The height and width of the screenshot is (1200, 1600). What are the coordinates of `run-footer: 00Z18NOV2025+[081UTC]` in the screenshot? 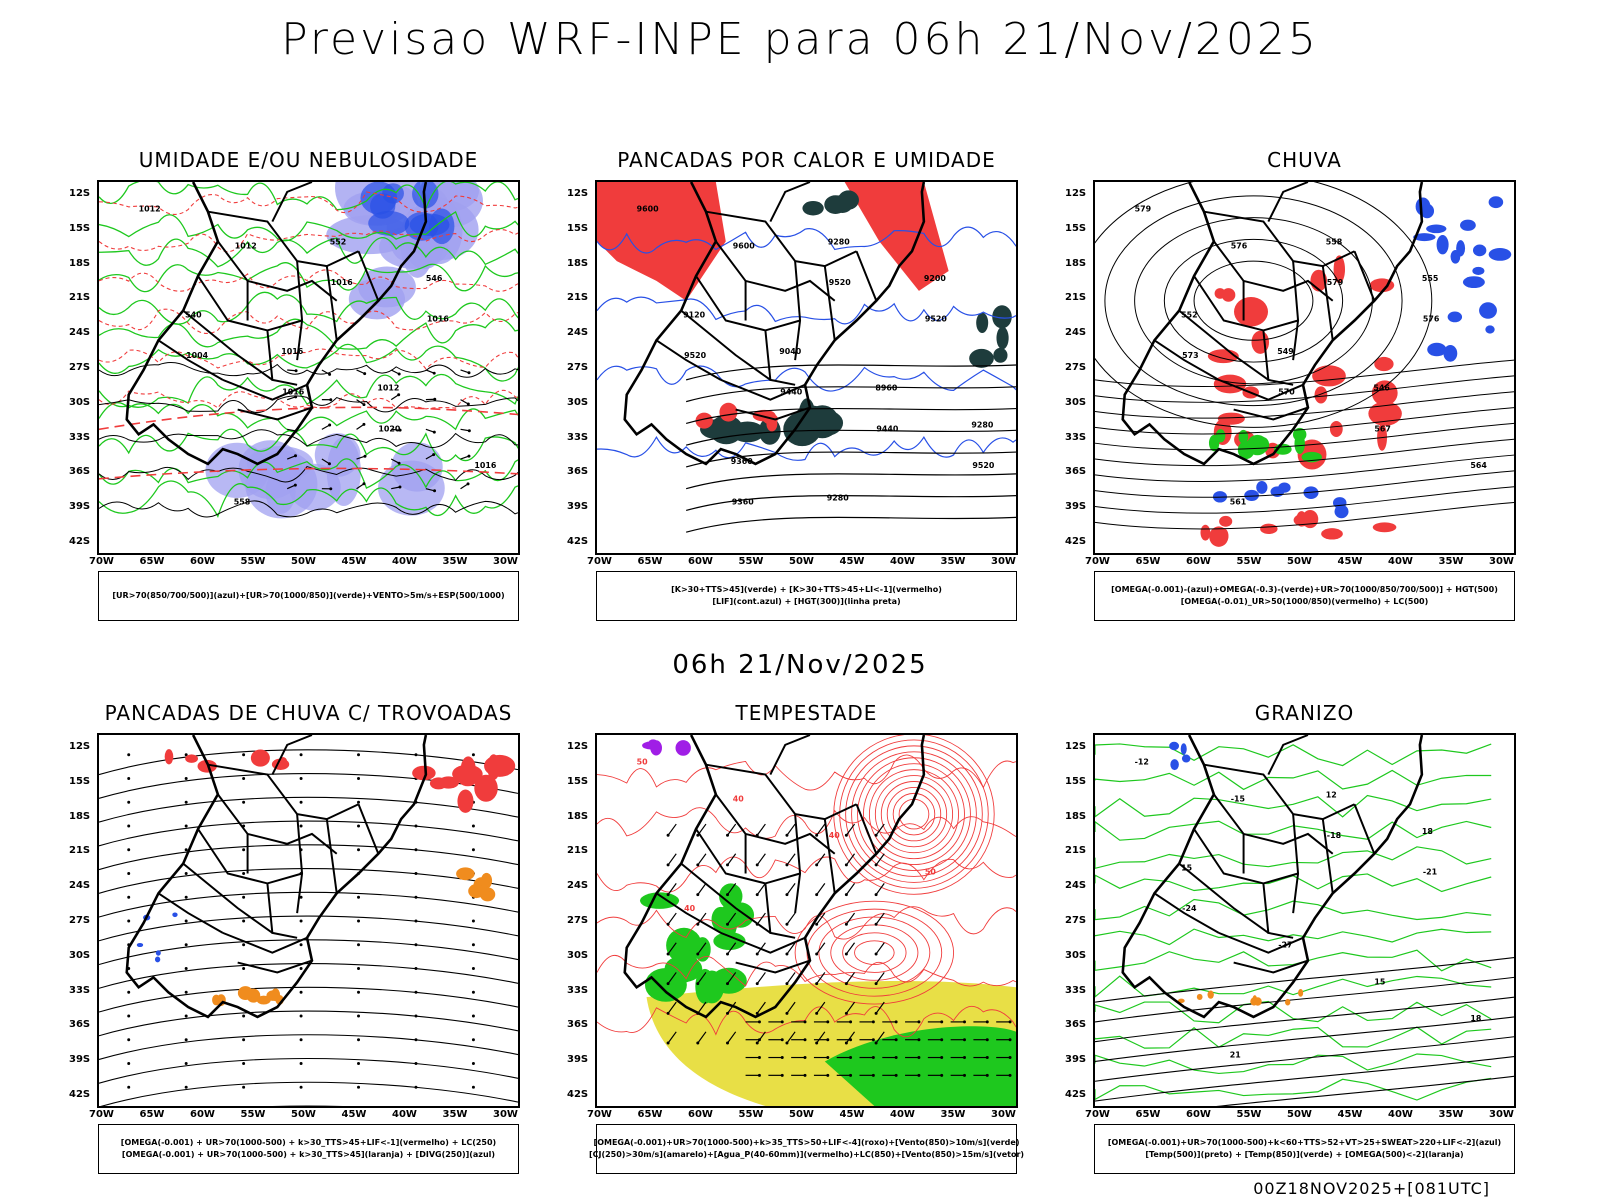 It's located at (1371, 1188).